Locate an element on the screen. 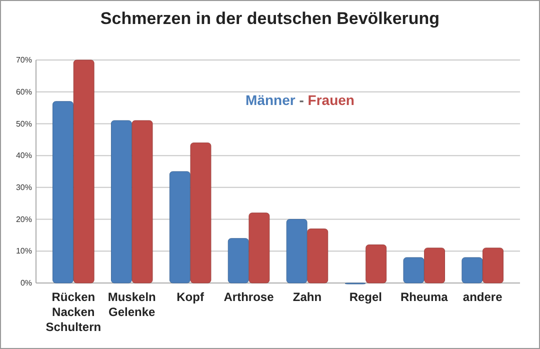 Image resolution: width=540 pixels, height=349 pixels. x-tick-label: andere is located at coordinates (482, 297).